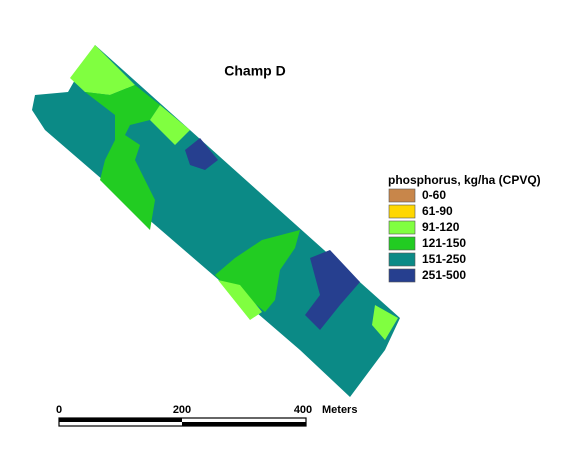 The height and width of the screenshot is (466, 585). What do you see at coordinates (339, 410) in the screenshot?
I see `scale-unit: Meters` at bounding box center [339, 410].